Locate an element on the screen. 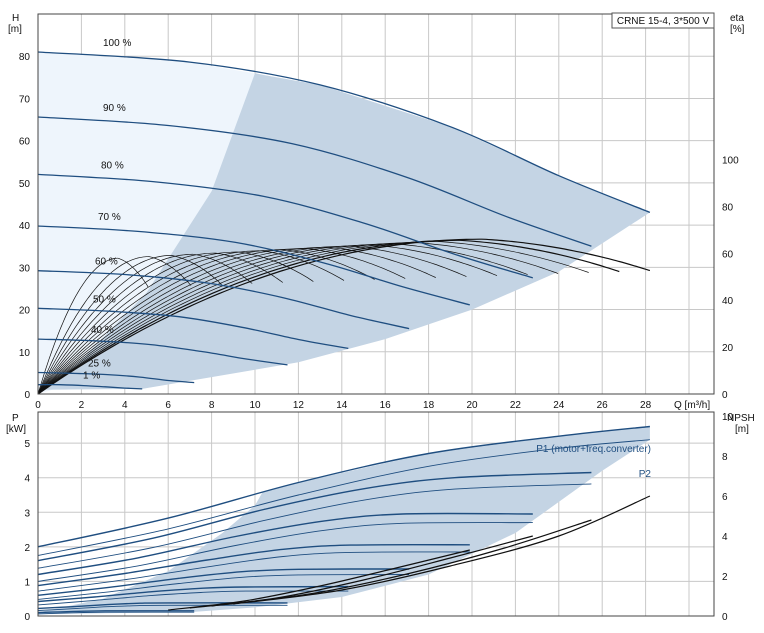  x-tick-label: 14 is located at coordinates (342, 405).